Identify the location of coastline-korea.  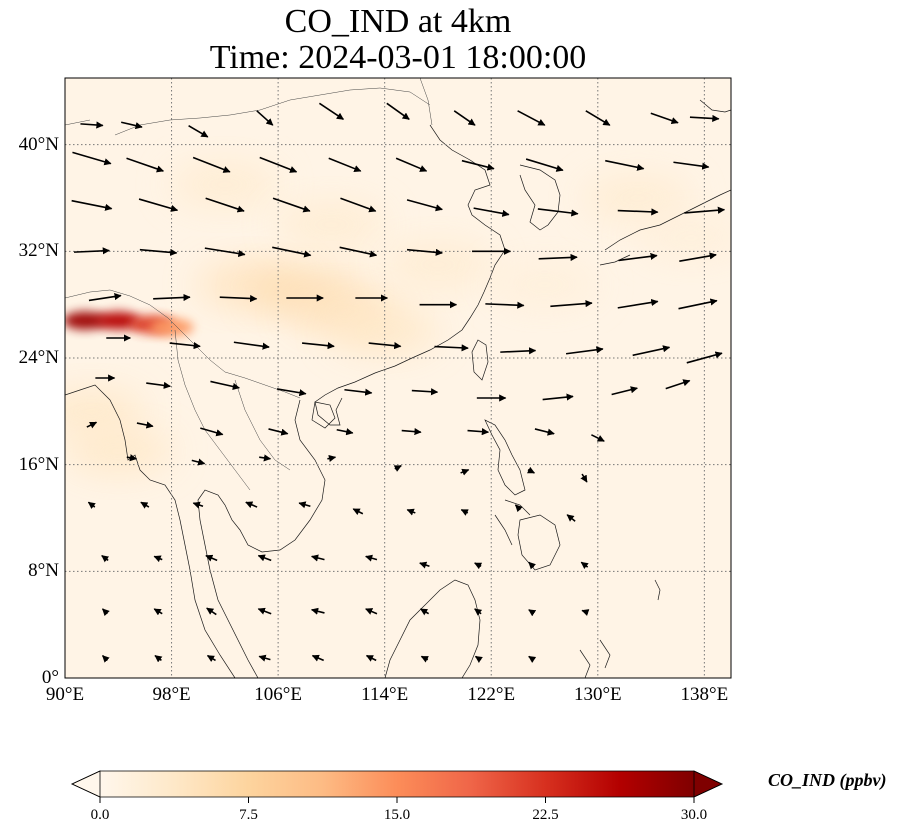
(540, 197).